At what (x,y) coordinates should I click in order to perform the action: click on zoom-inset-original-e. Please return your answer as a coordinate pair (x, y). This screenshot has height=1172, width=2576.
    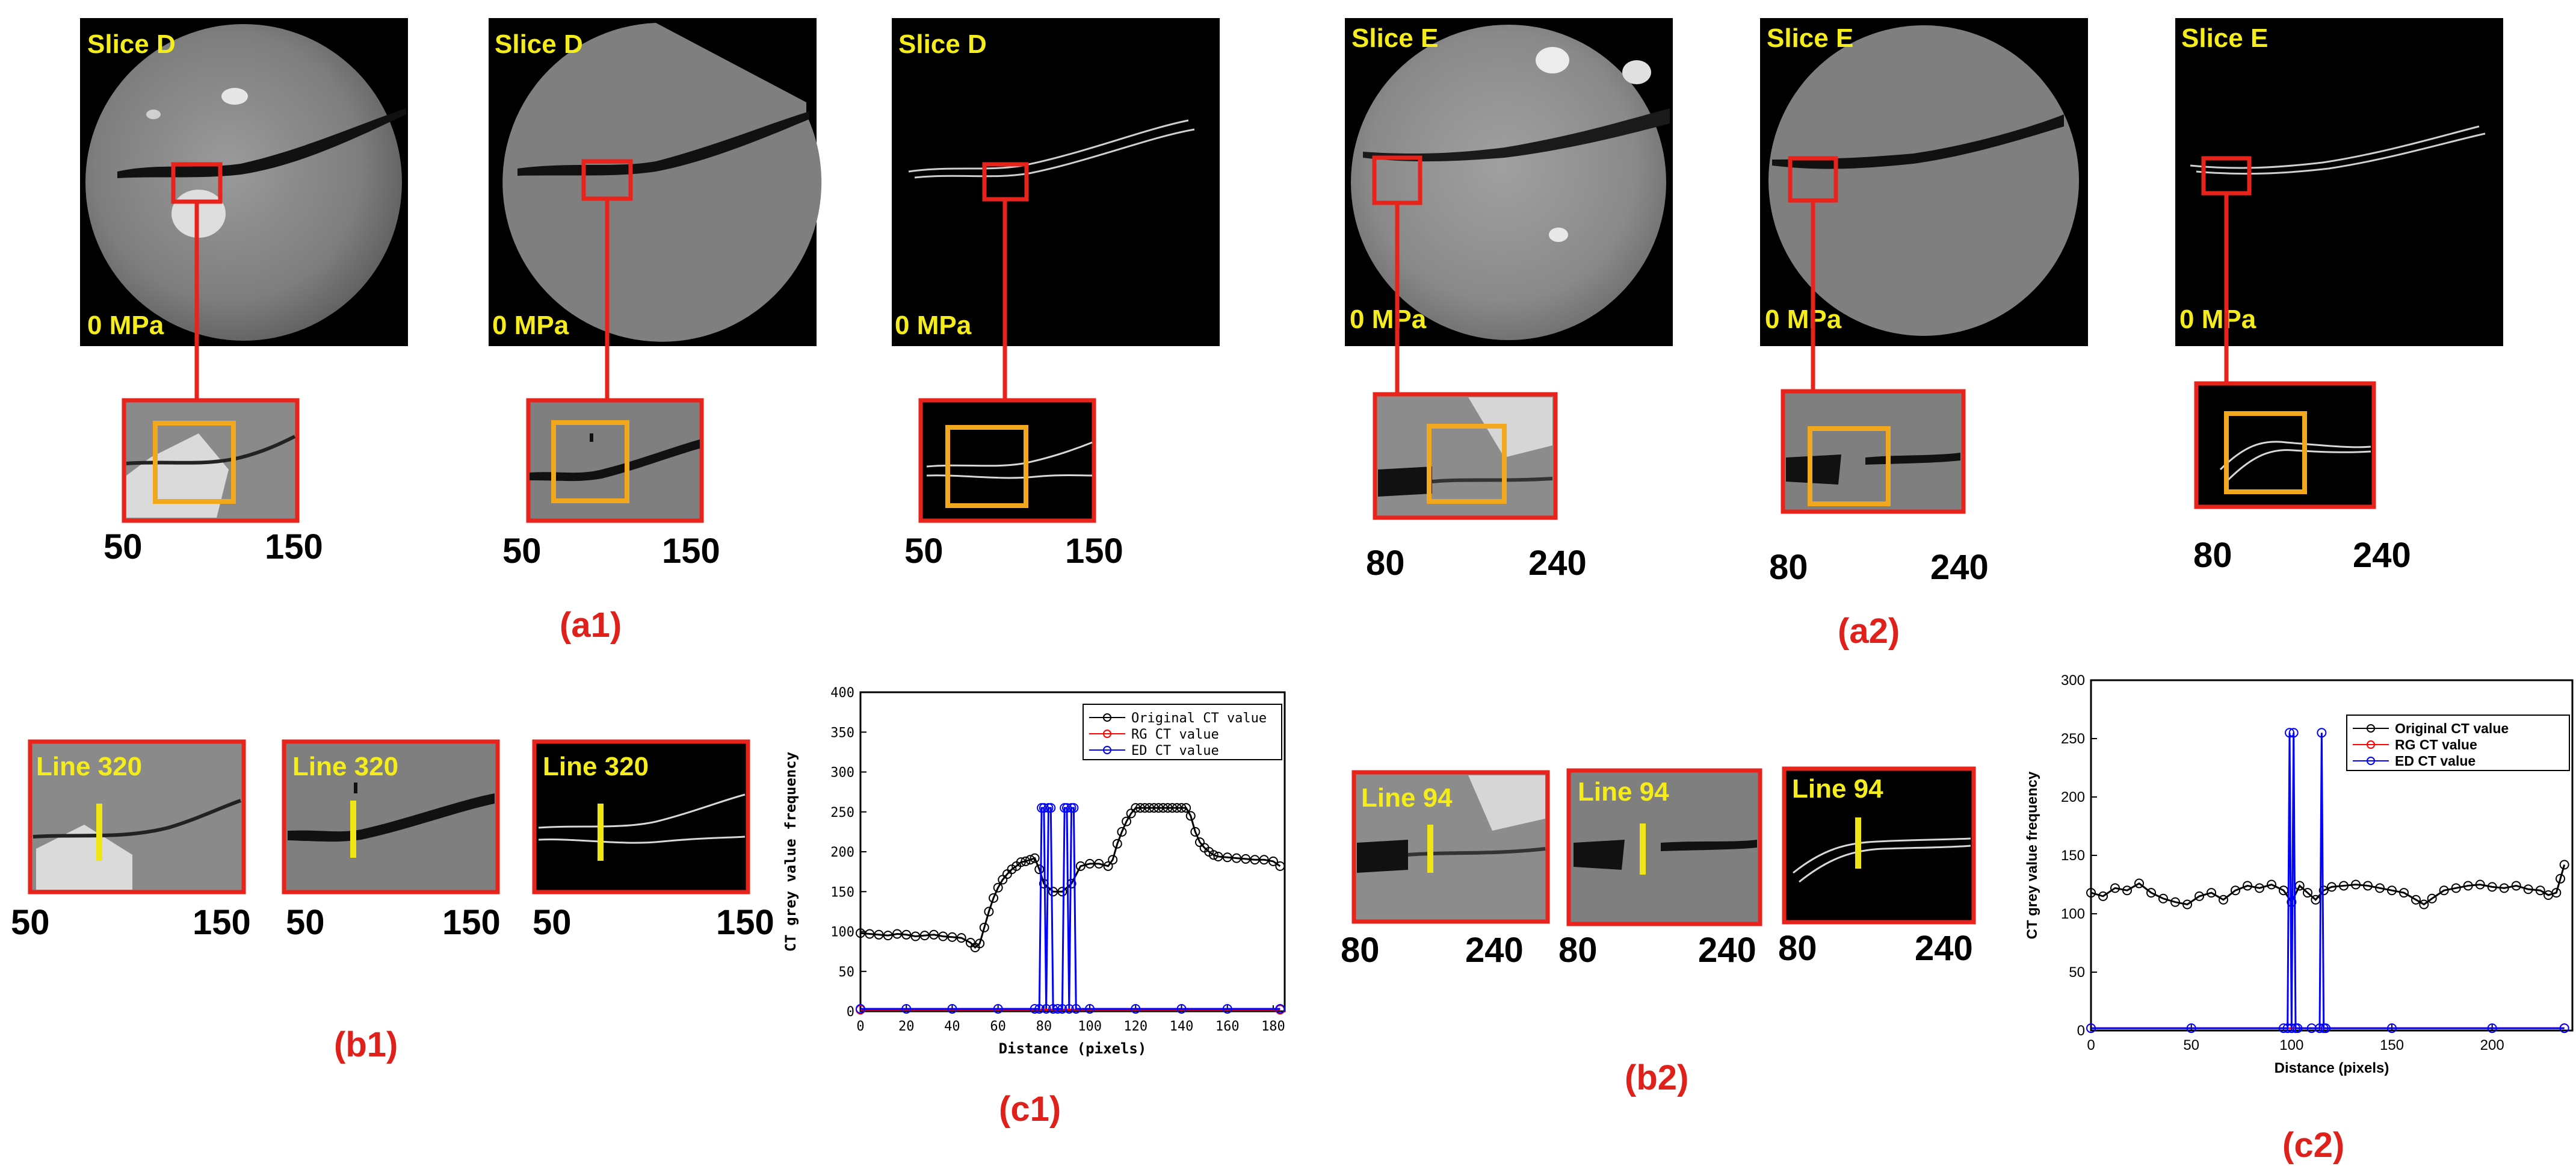
    Looking at the image, I should click on (1465, 456).